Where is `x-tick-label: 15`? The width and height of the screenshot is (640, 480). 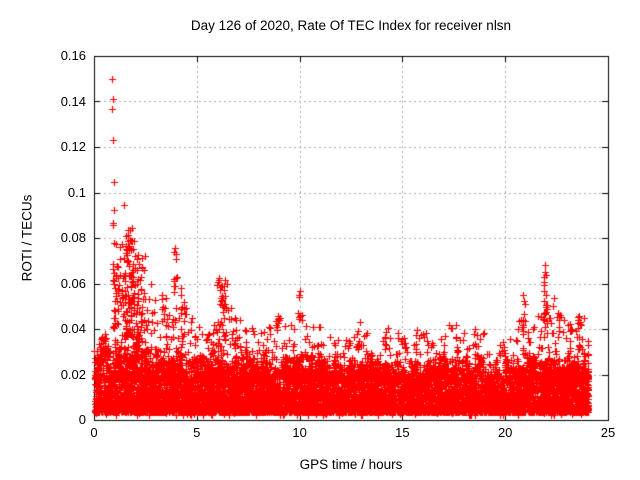 x-tick-label: 15 is located at coordinates (402, 432).